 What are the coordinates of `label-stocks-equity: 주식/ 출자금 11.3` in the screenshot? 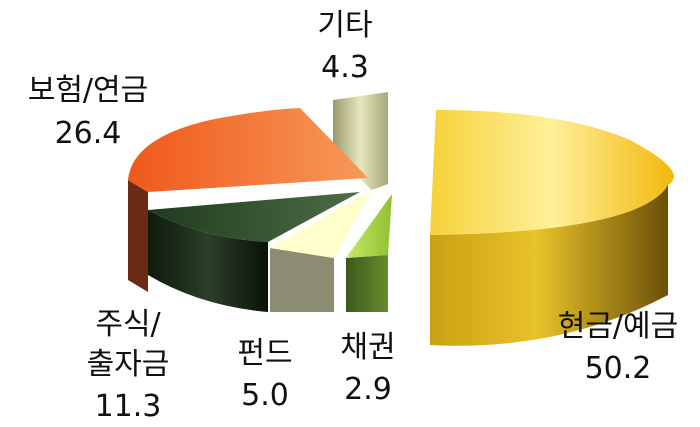 It's located at (128, 365).